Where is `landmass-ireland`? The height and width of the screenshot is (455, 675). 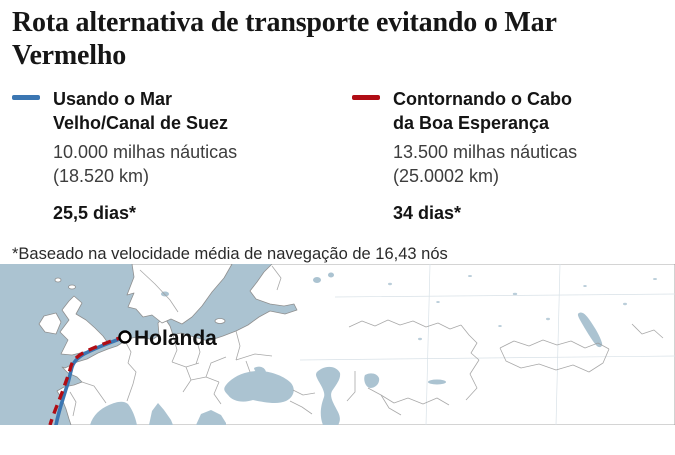
landmass-ireland is located at coordinates (50, 323).